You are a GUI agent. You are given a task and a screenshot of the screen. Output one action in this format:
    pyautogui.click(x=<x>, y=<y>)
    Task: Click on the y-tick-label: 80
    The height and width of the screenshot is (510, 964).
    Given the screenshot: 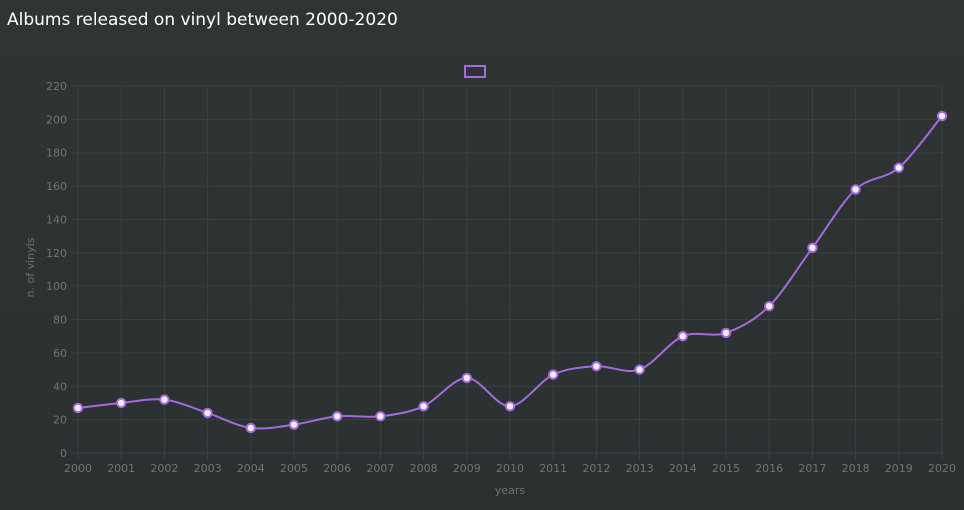 What is the action you would take?
    pyautogui.click(x=60, y=320)
    